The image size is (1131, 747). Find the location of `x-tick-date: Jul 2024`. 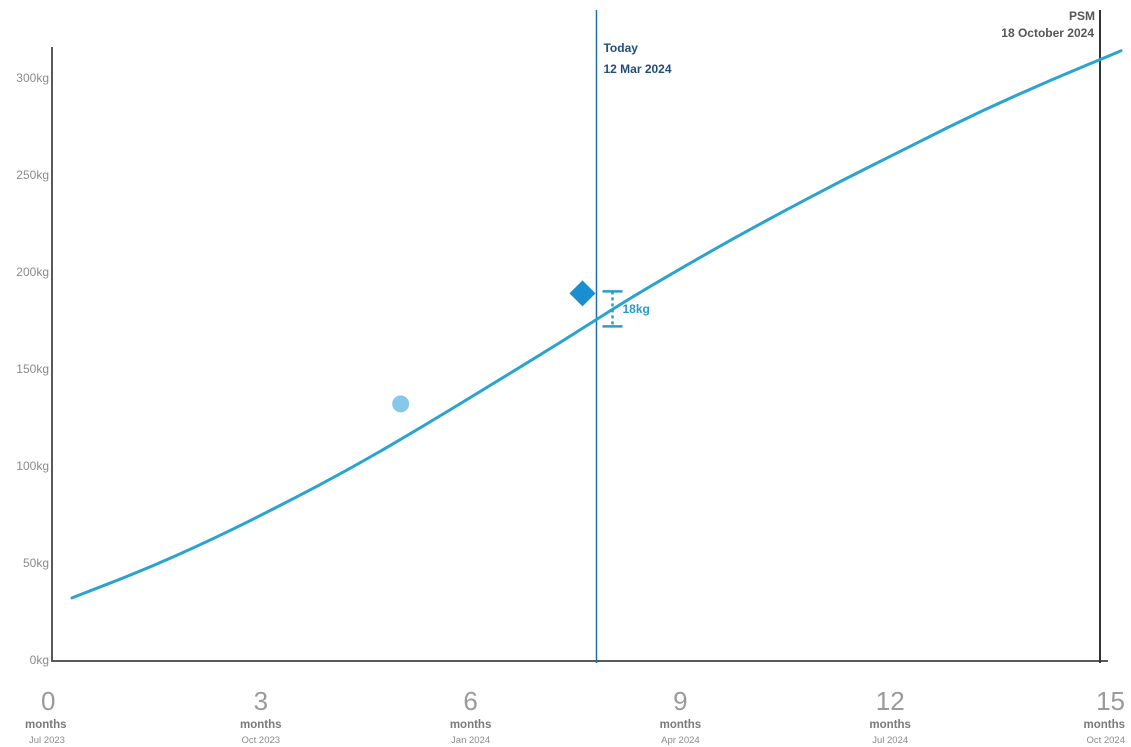

x-tick-date: Jul 2024 is located at coordinates (890, 740).